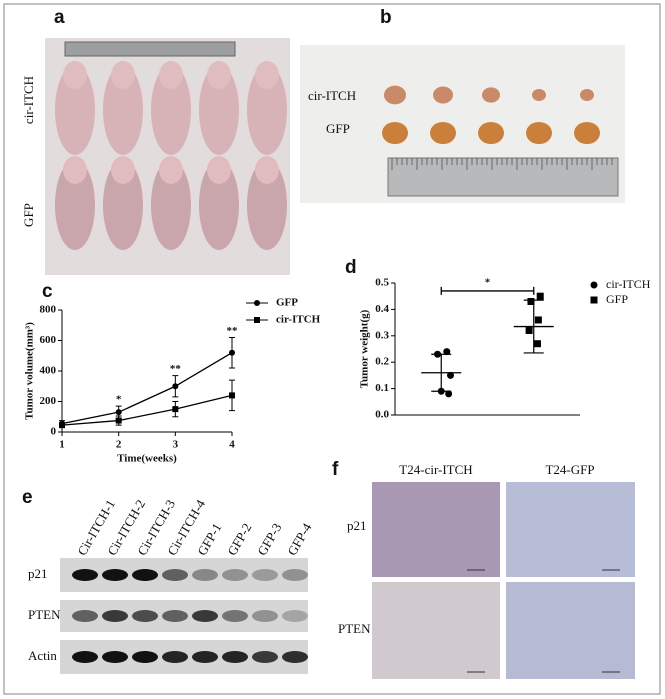 The height and width of the screenshot is (699, 665). I want to click on lane-label: GFP-4, so click(299, 539).